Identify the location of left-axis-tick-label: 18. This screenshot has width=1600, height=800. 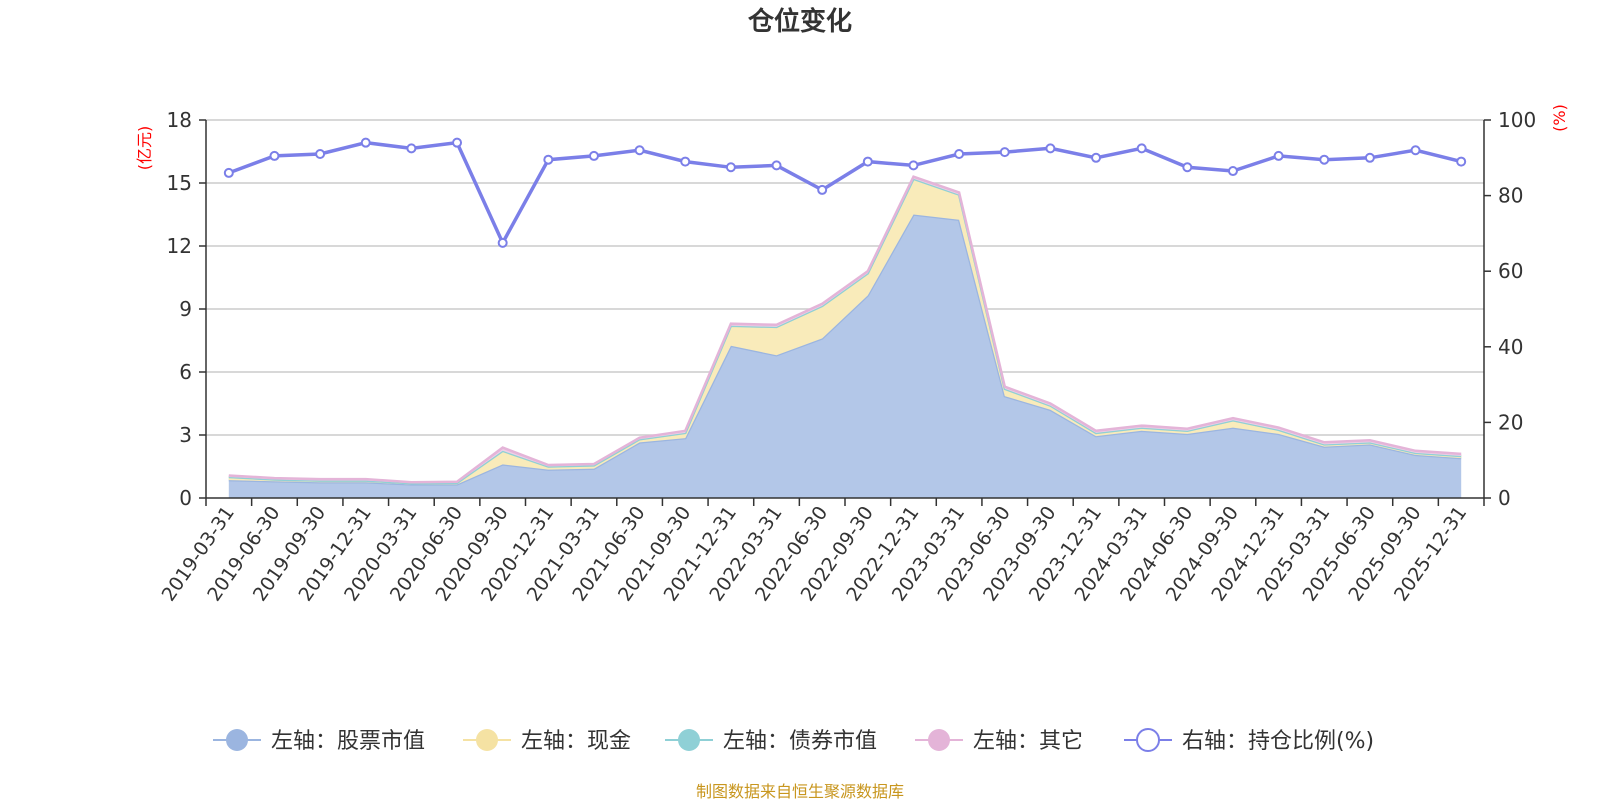
(179, 120).